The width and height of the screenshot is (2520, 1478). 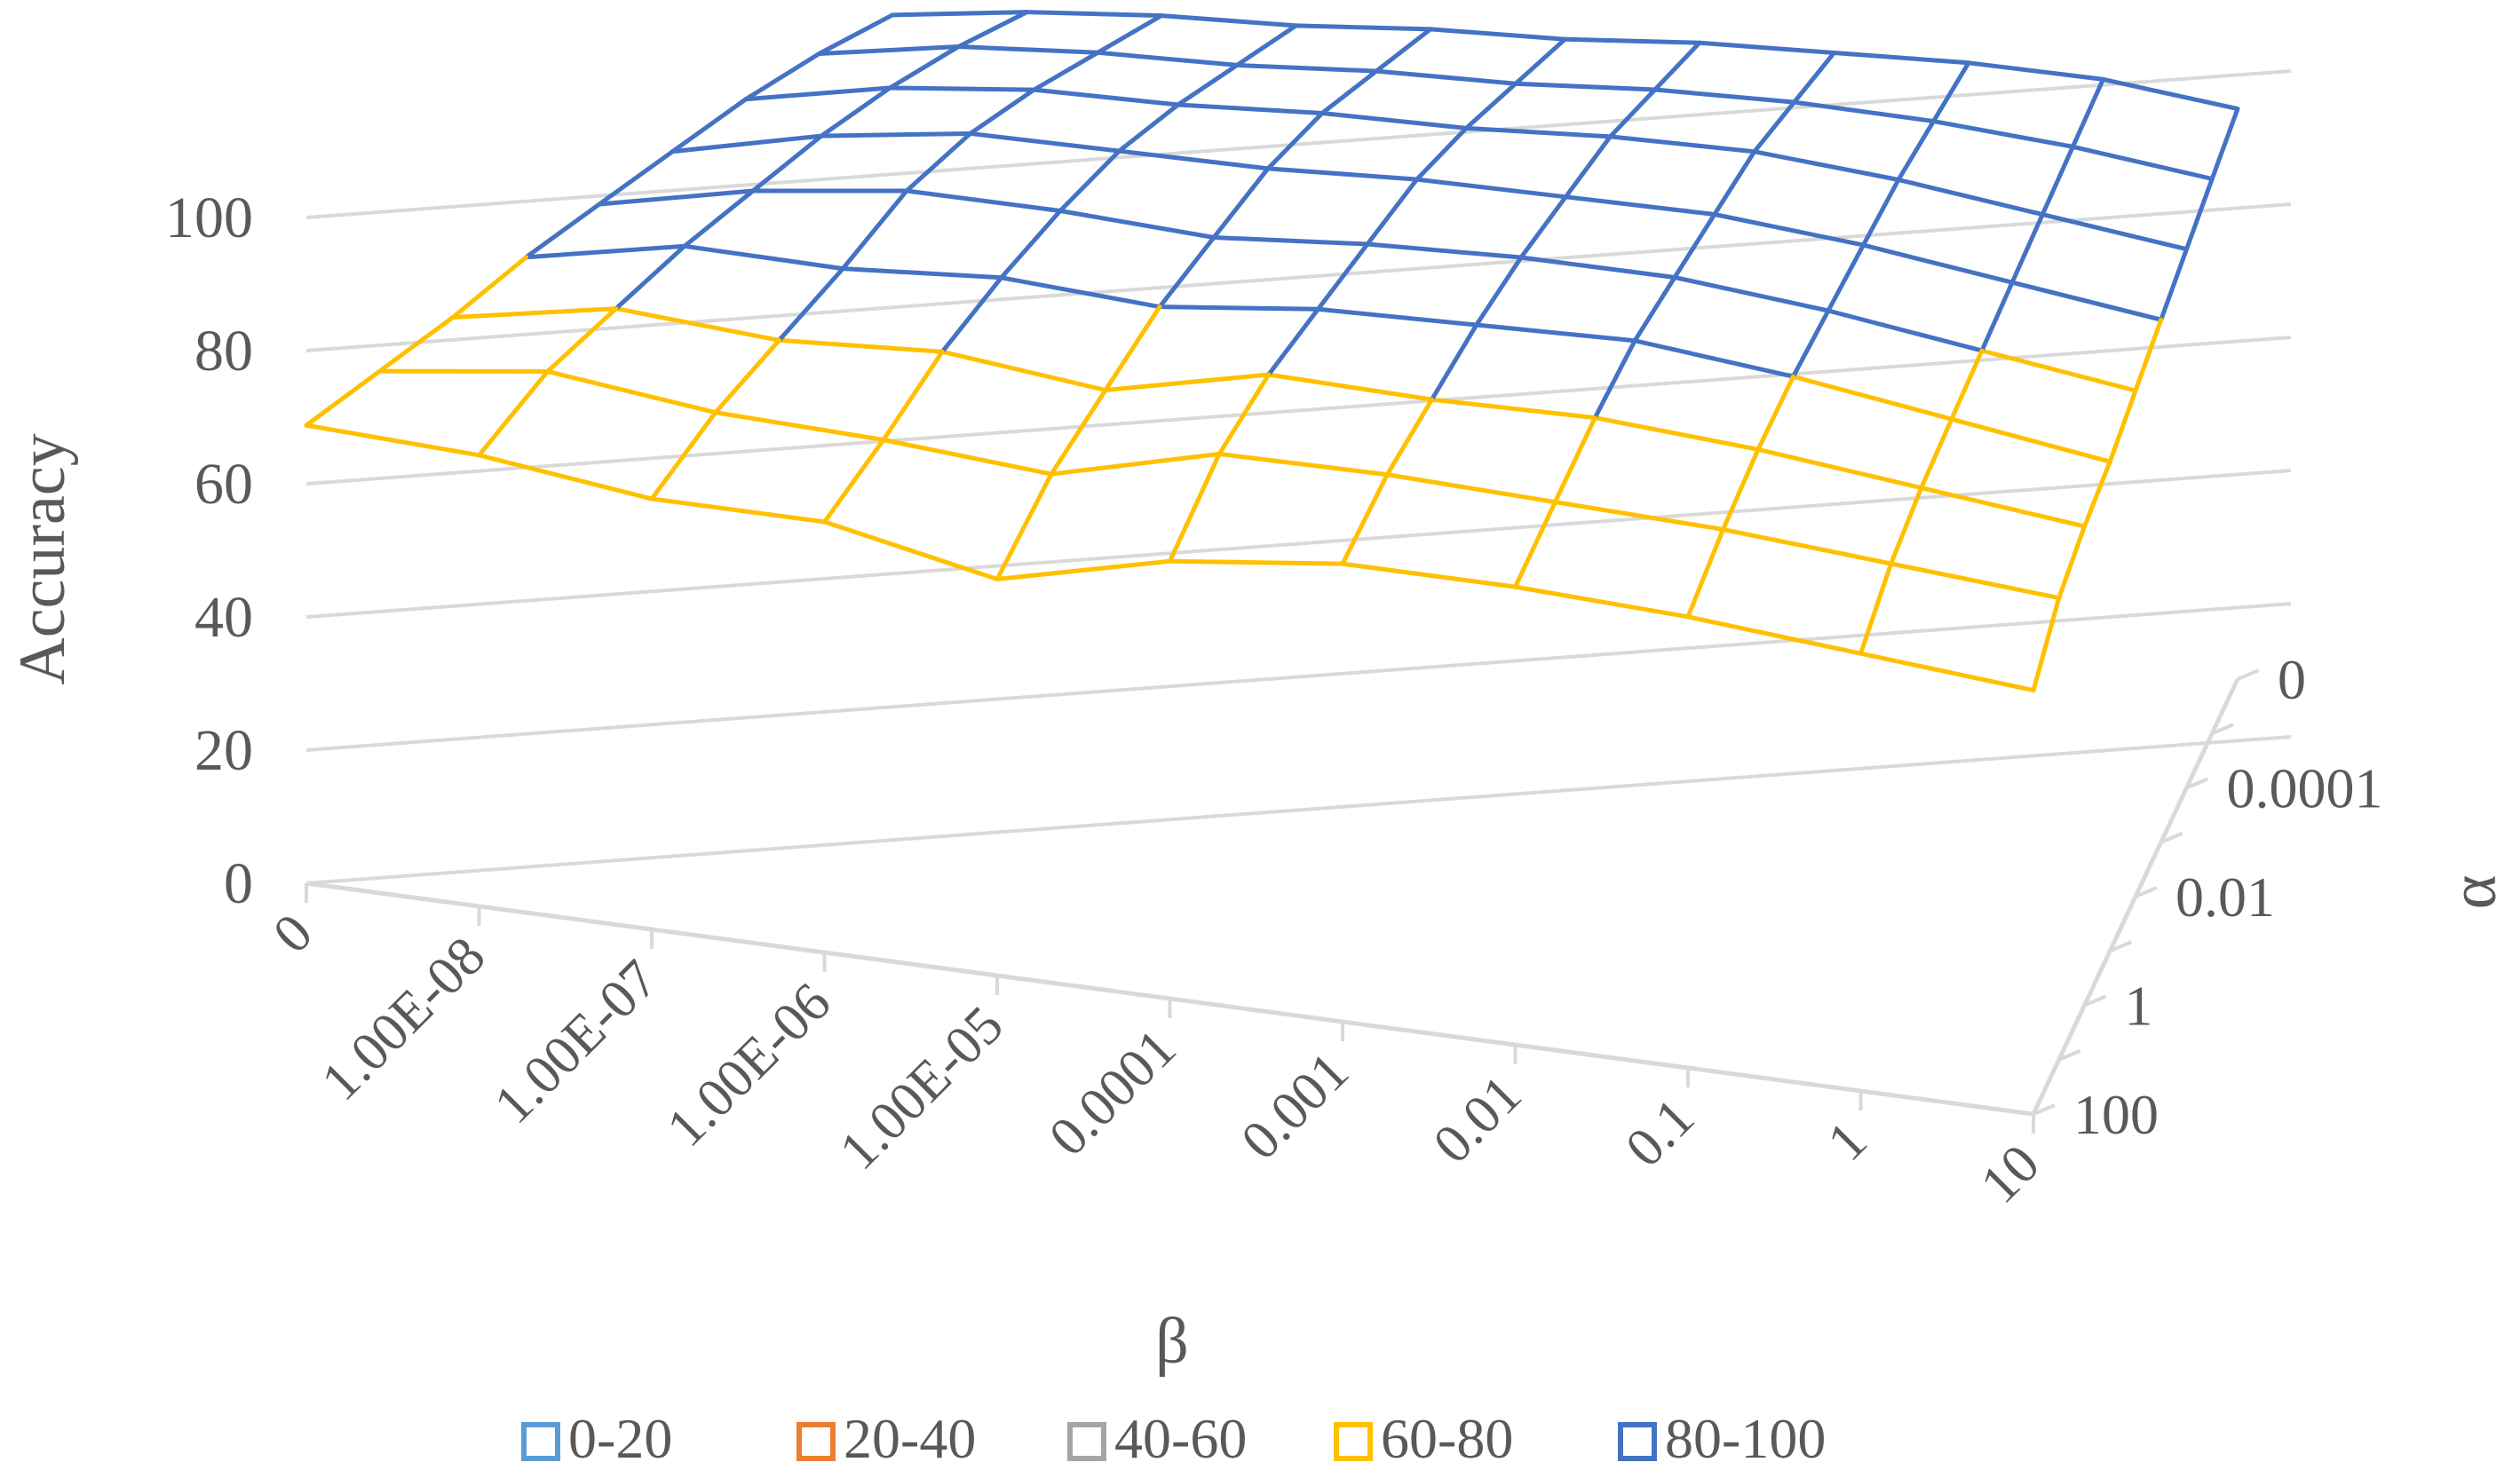 I want to click on beta-tick-label: 0.001, so click(x=1295, y=1106).